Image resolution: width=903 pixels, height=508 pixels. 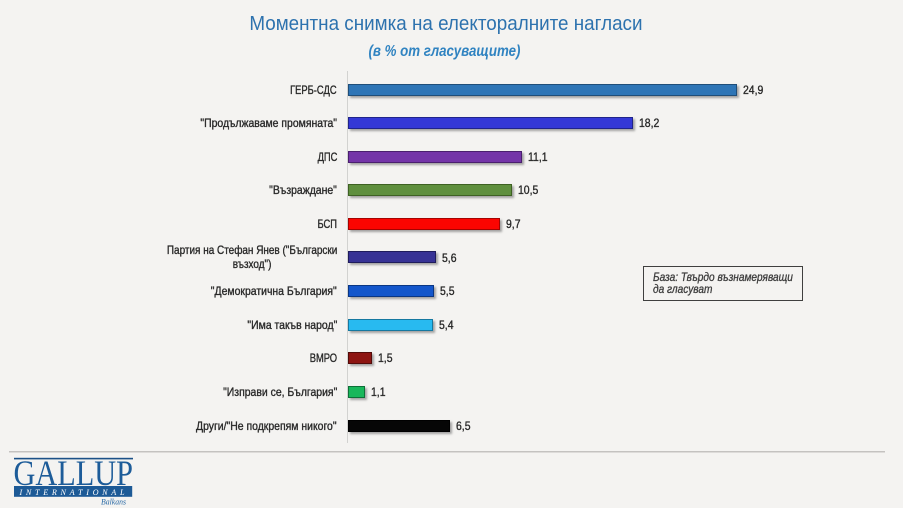 I want to click on svg-text: INTERNATIONAL, so click(x=72, y=492).